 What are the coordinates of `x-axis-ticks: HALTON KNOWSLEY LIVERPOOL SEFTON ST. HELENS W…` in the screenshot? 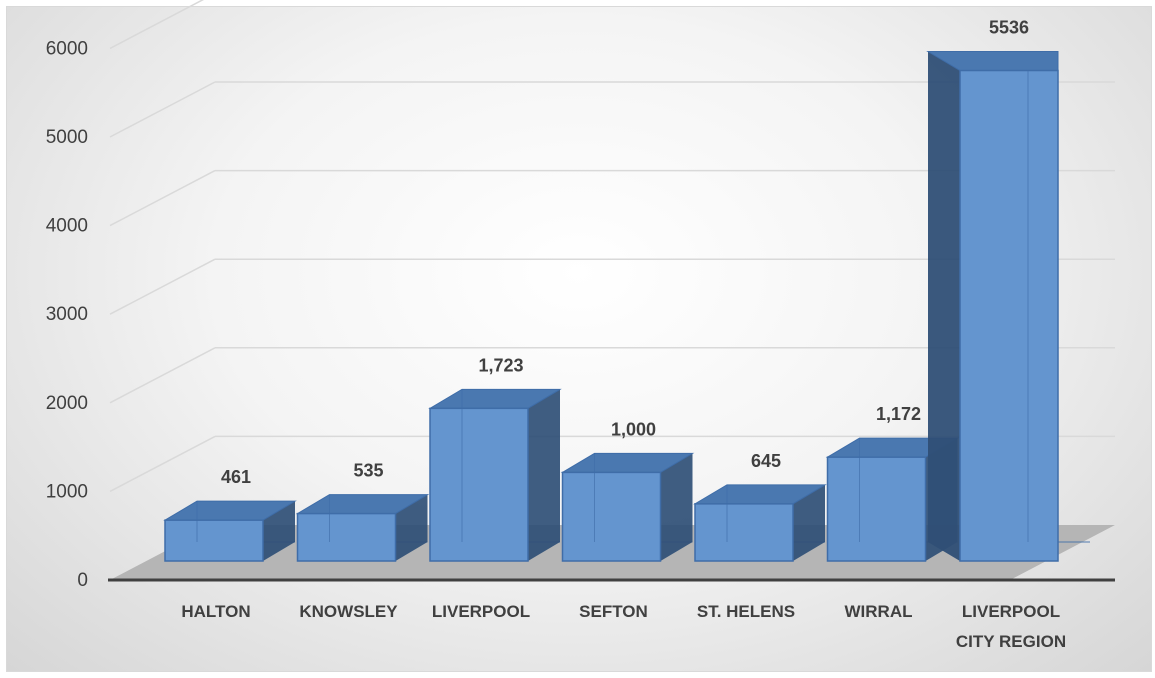 It's located at (623, 626).